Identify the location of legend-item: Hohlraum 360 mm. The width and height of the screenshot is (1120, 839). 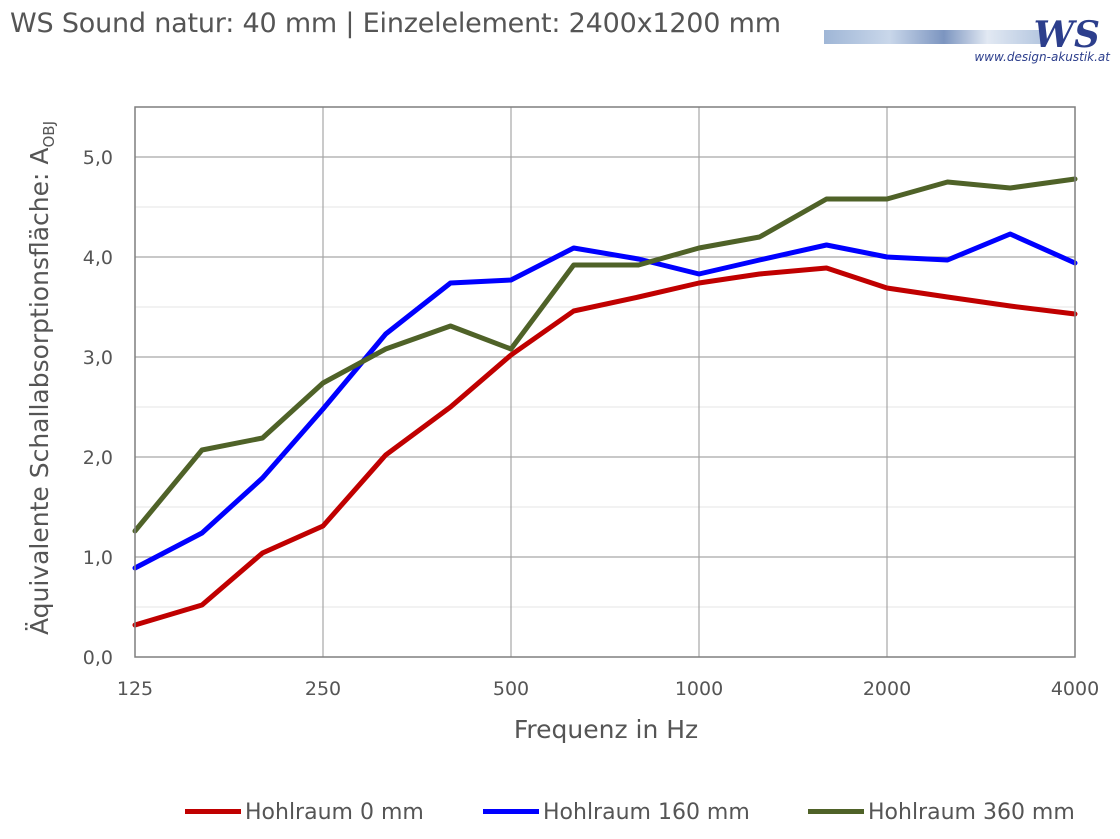
(941, 812).